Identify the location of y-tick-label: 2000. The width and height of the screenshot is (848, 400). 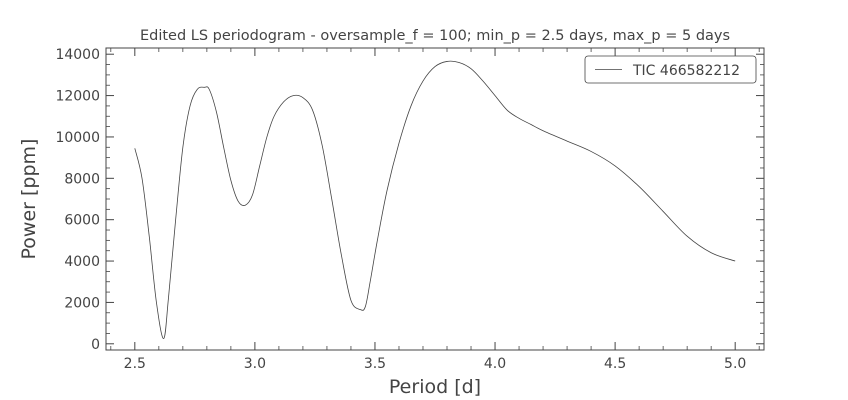
(82, 303).